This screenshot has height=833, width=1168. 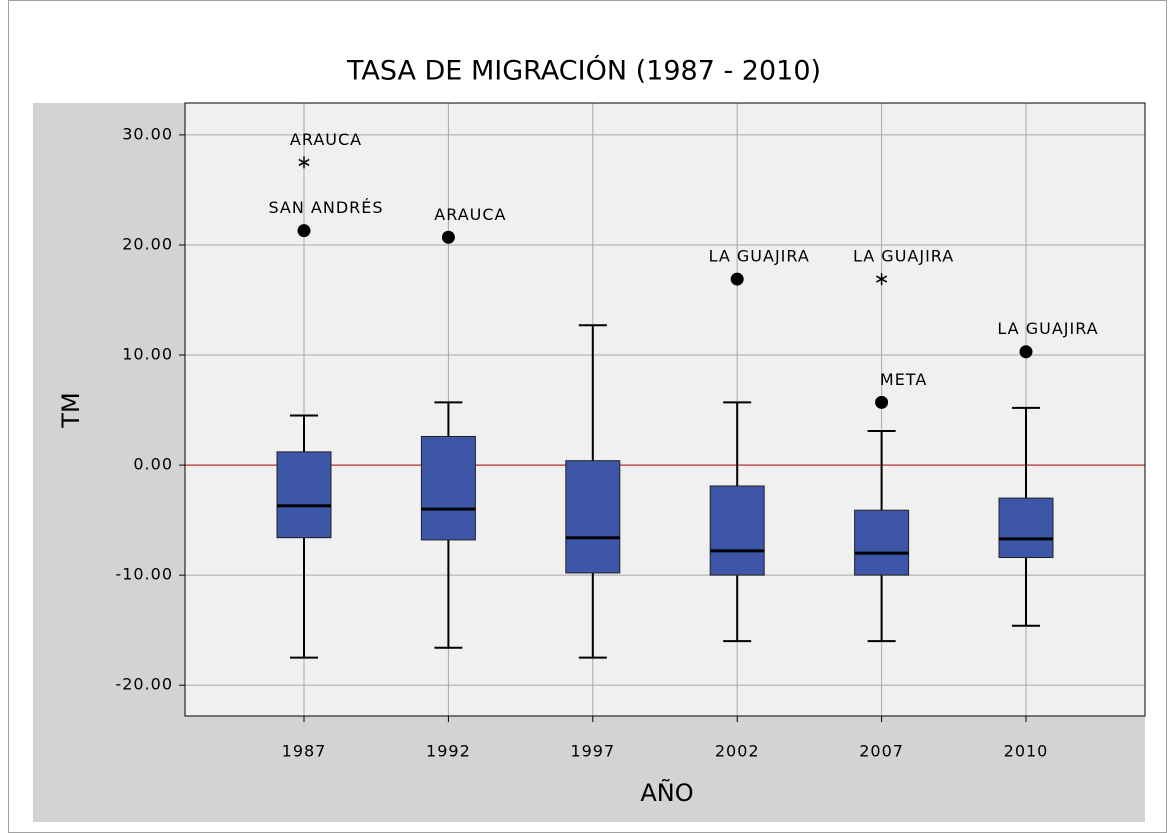 I want to click on x-axis-label: AÑO, so click(x=666, y=792).